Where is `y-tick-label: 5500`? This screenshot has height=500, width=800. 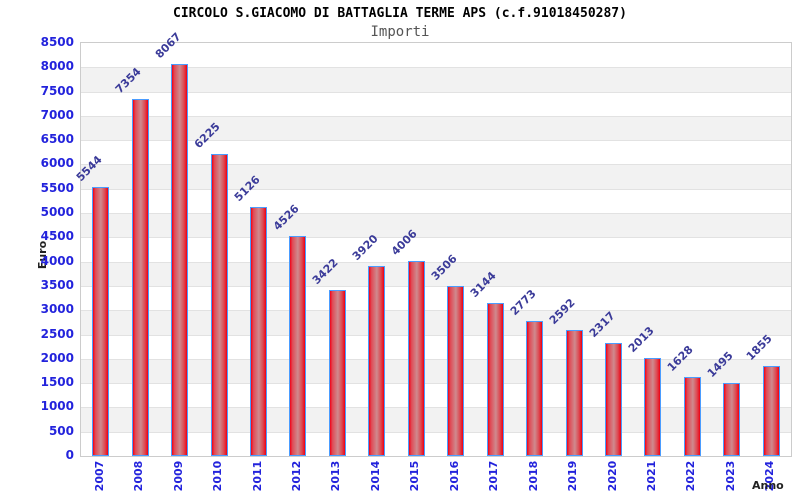 y-tick-label: 5500 is located at coordinates (57, 187).